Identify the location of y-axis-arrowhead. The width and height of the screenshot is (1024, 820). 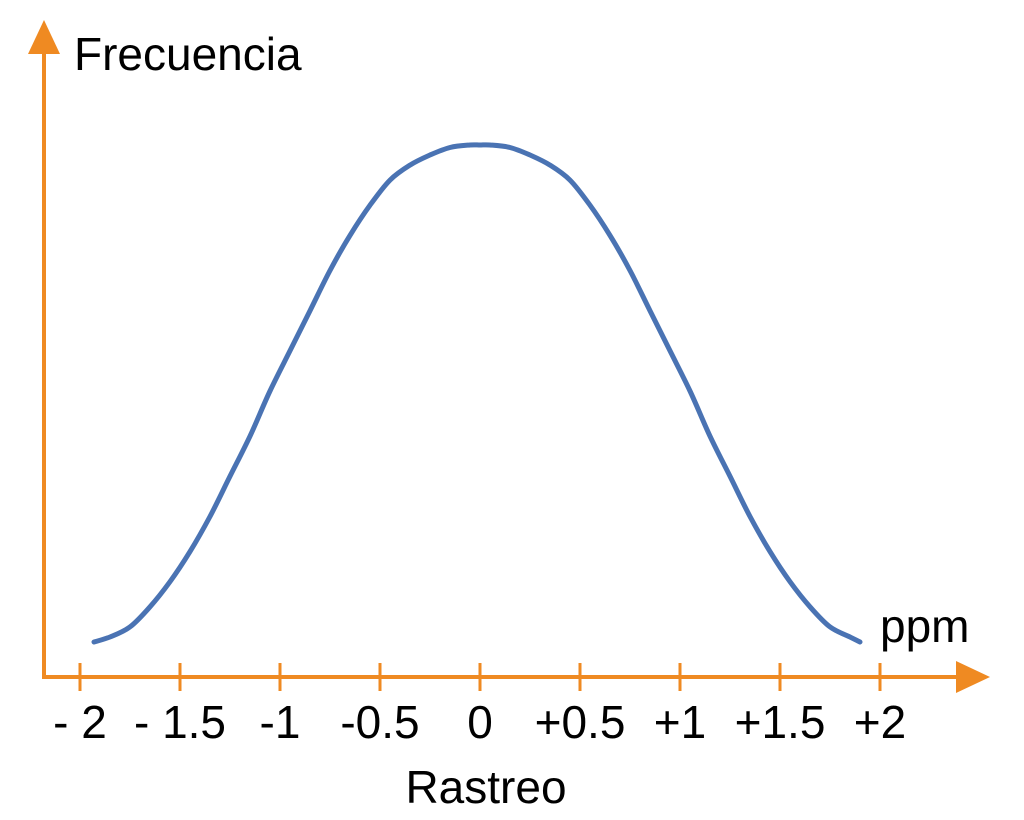
(44, 37).